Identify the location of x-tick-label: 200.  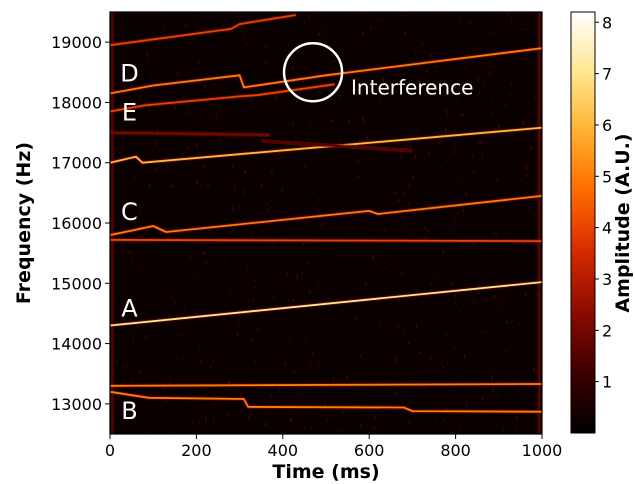
(196, 450).